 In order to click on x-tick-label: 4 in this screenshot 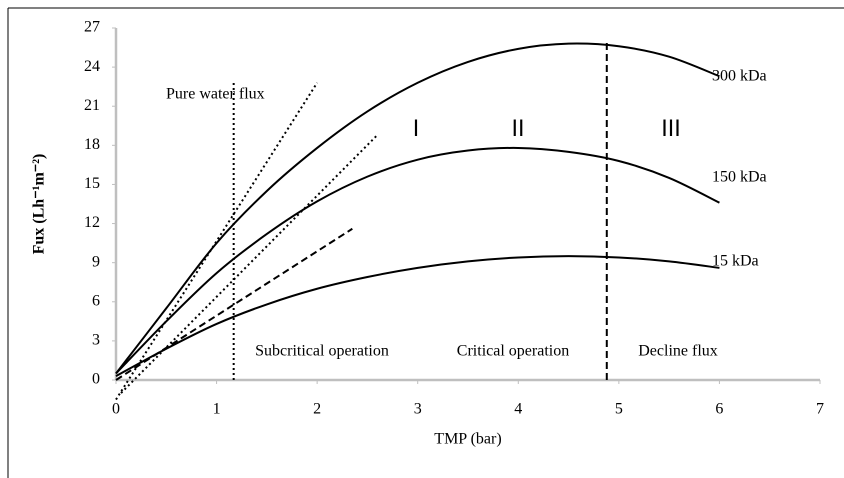, I will do `click(518, 409)`.